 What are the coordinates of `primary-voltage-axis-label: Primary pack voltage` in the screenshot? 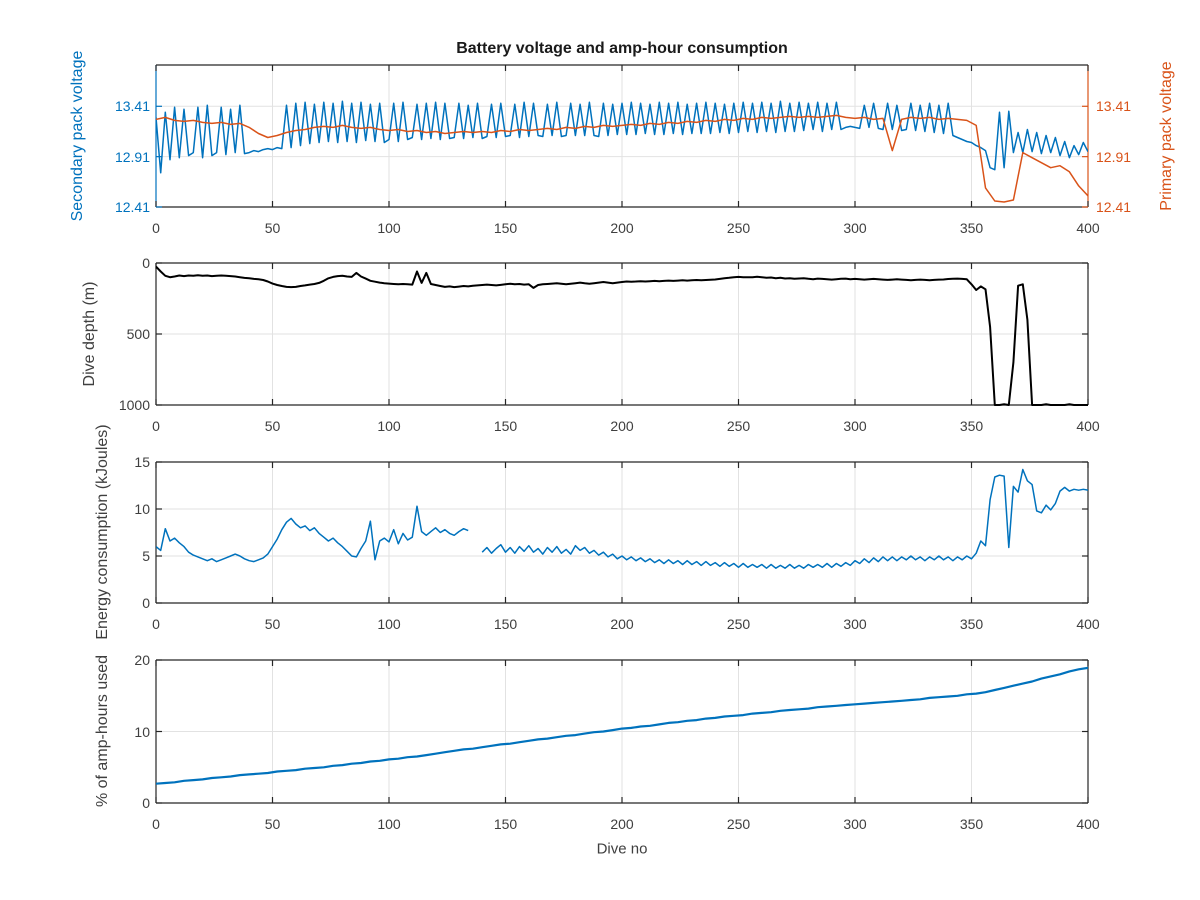 It's located at (1166, 136).